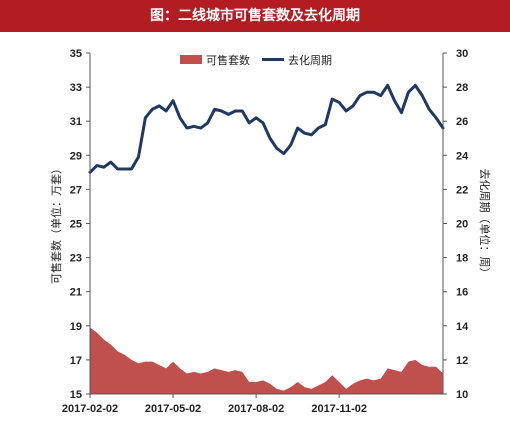 This screenshot has width=510, height=425. Describe the element at coordinates (462, 327) in the screenshot. I see `right-tick-label: 14` at that location.